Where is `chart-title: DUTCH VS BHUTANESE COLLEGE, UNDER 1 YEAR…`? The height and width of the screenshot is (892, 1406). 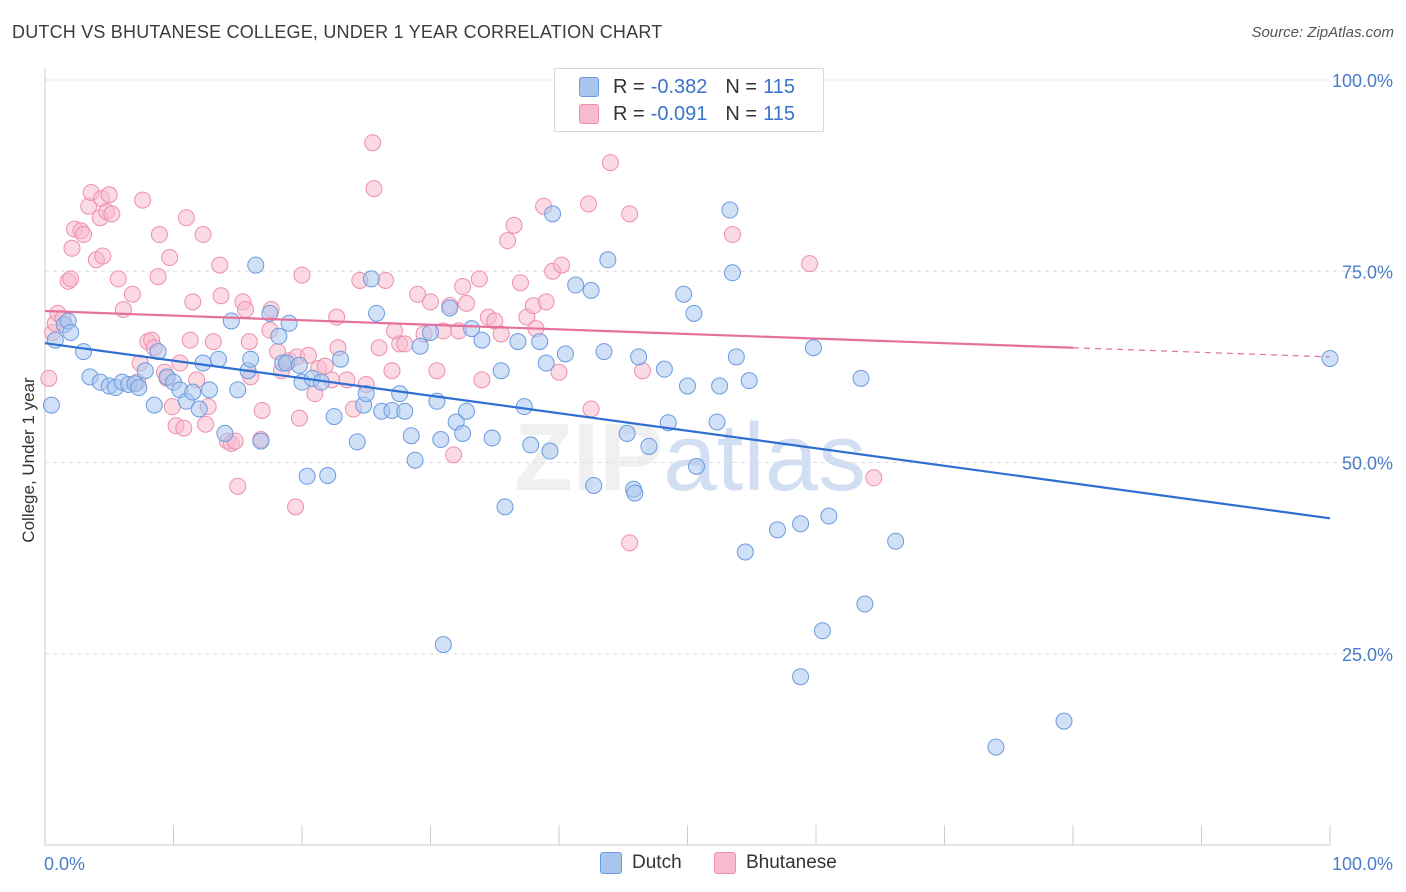 chart-title: DUTCH VS BHUTANESE COLLEGE, UNDER 1 YEAR… is located at coordinates (337, 32).